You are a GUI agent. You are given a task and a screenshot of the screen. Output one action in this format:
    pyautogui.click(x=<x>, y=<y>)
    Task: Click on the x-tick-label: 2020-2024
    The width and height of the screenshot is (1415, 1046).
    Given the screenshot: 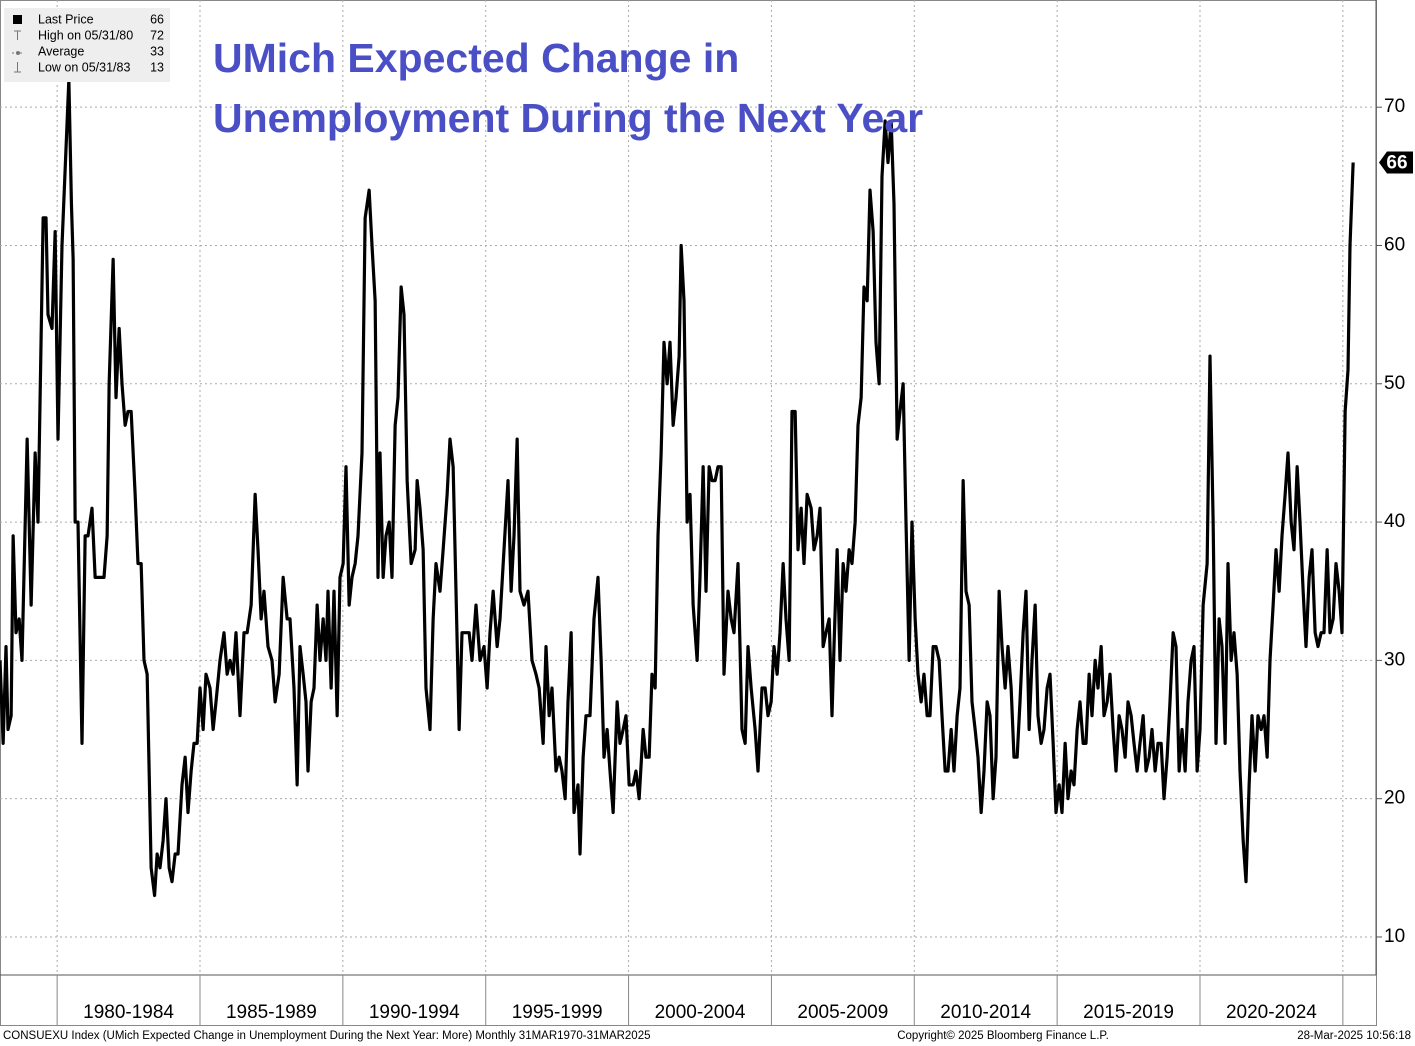 What is the action you would take?
    pyautogui.click(x=1271, y=1012)
    